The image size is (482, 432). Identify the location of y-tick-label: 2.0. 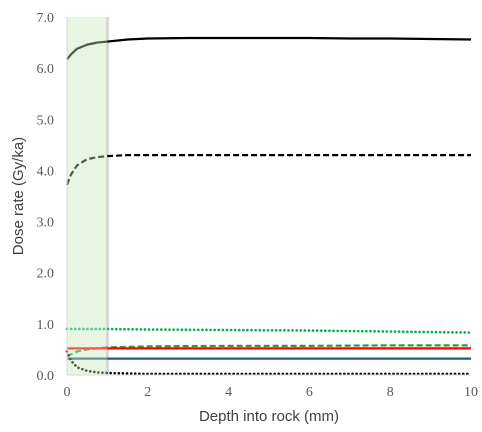
(46, 274).